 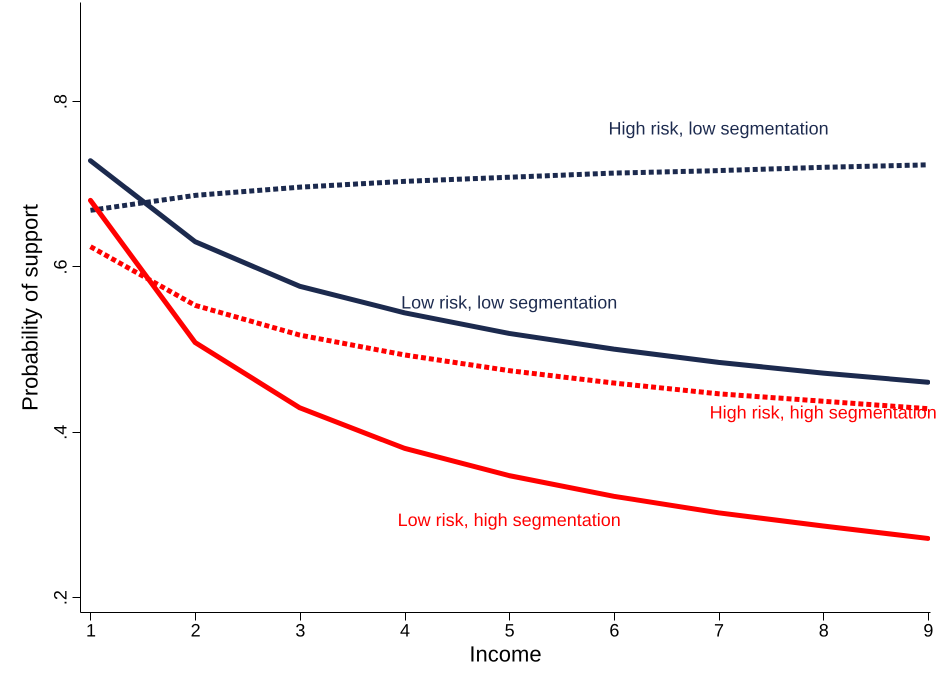 I want to click on y-tick-label: .6, so click(x=60, y=267).